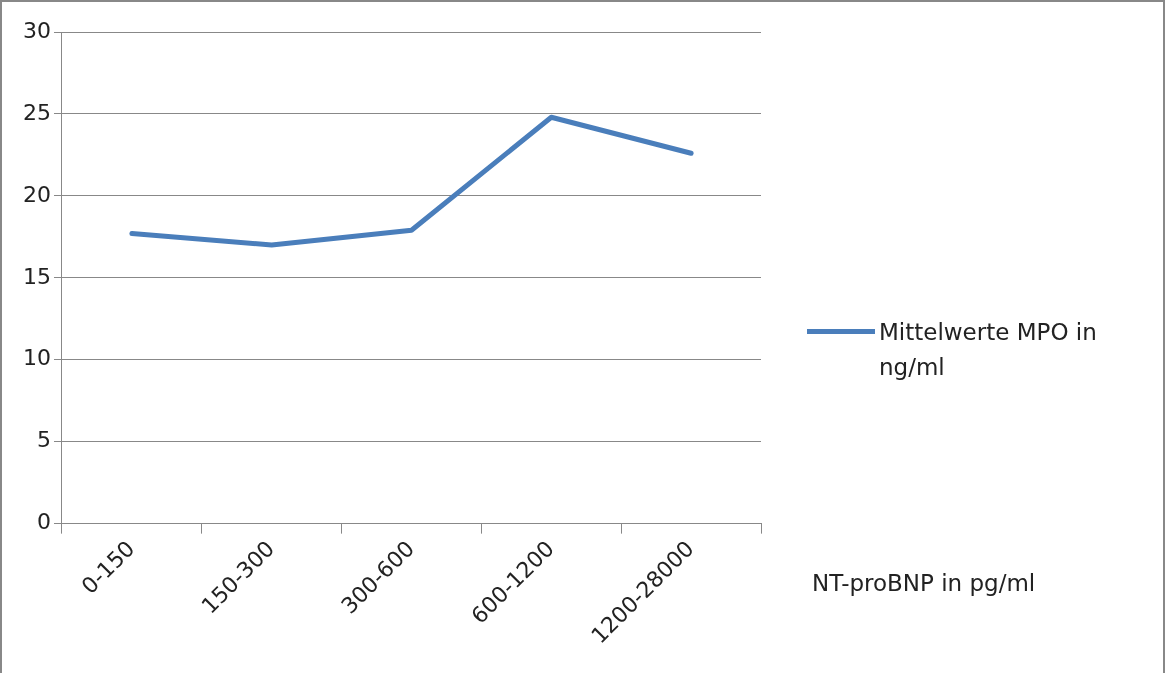 This screenshot has width=1165, height=675. What do you see at coordinates (36, 358) in the screenshot?
I see `y-tick-label: 10` at bounding box center [36, 358].